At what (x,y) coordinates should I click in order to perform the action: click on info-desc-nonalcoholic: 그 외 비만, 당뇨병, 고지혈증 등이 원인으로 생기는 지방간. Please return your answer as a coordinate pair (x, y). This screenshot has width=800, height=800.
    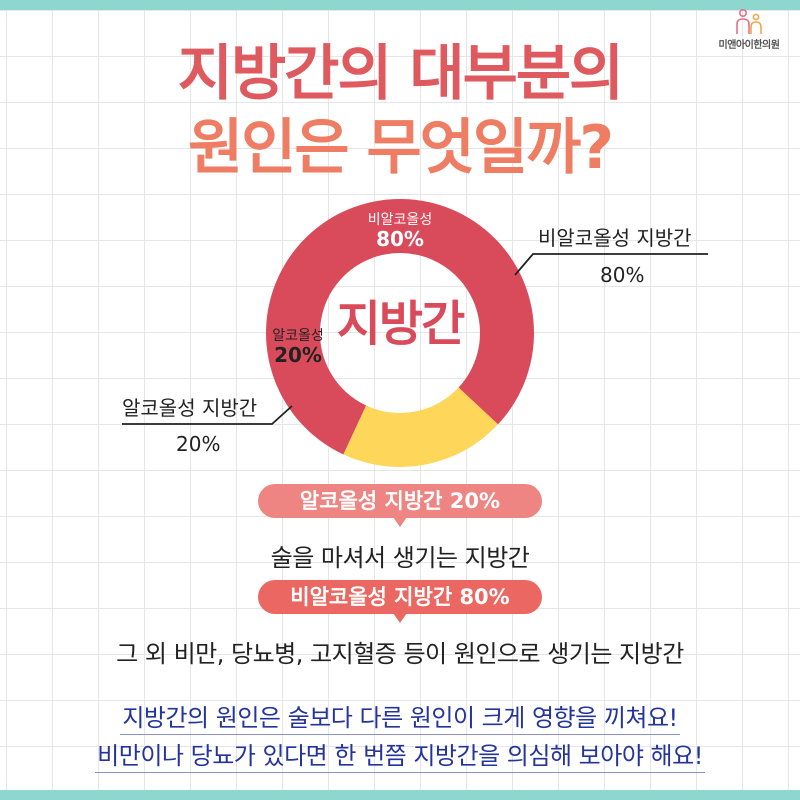
    Looking at the image, I should click on (400, 654).